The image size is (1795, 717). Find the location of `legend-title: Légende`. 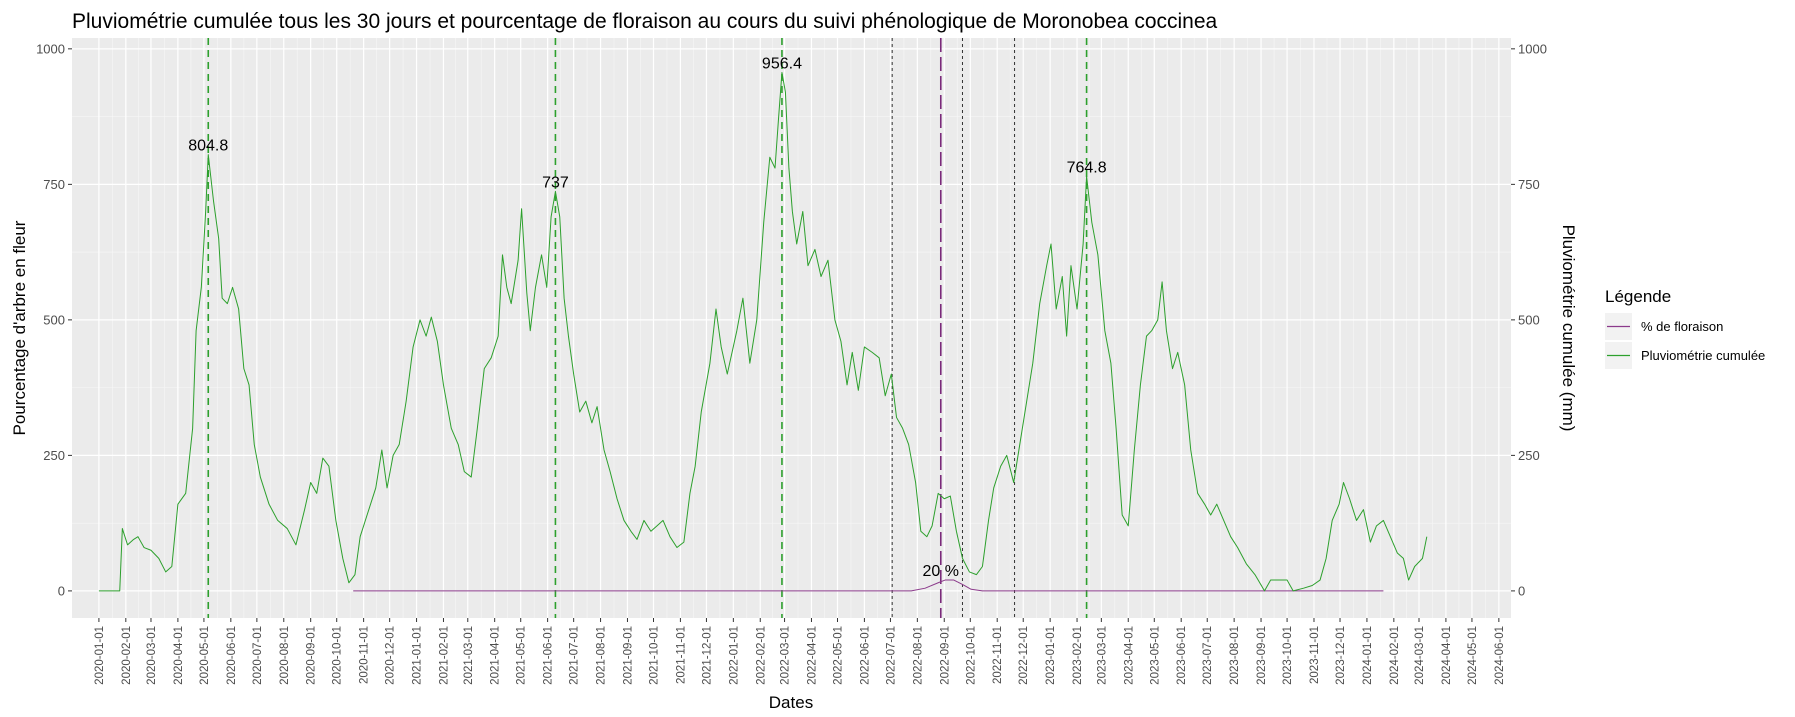

legend-title: Légende is located at coordinates (1638, 296).